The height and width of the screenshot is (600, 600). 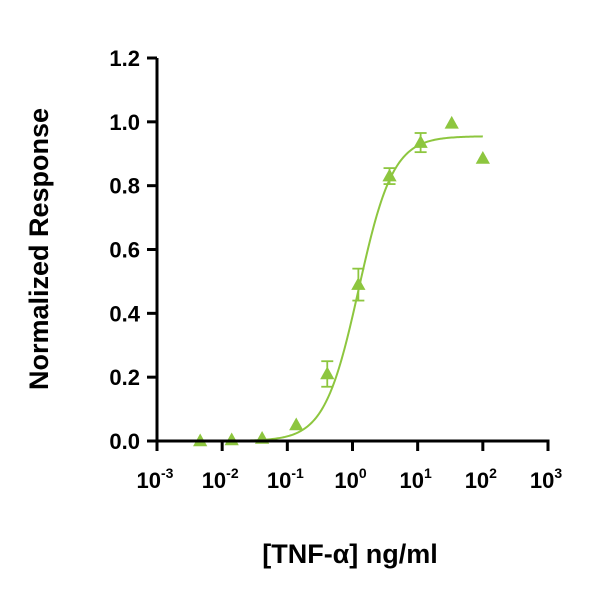 I want to click on x-axis-ticks: 10⁻³ 10⁻² 10⁻¹ 10⁰ 10¹ 10² 10³, so click(x=349, y=467).